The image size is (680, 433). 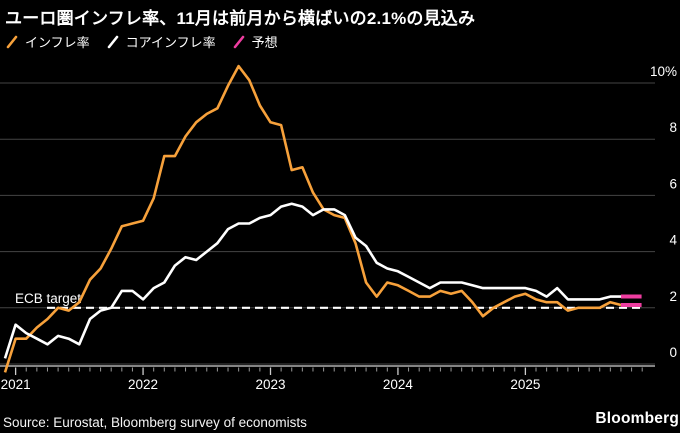 What do you see at coordinates (673, 240) in the screenshot?
I see `y-axis-tick-label: 4` at bounding box center [673, 240].